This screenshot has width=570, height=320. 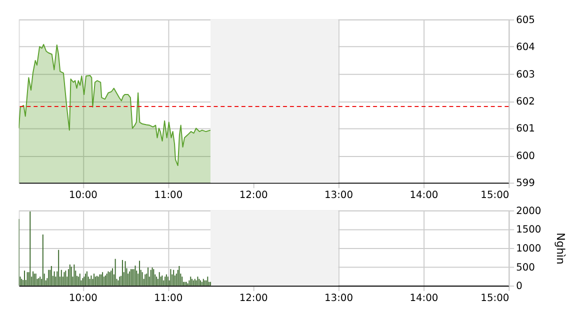 What do you see at coordinates (561, 248) in the screenshot?
I see `y-axis-title: Nghìn` at bounding box center [561, 248].